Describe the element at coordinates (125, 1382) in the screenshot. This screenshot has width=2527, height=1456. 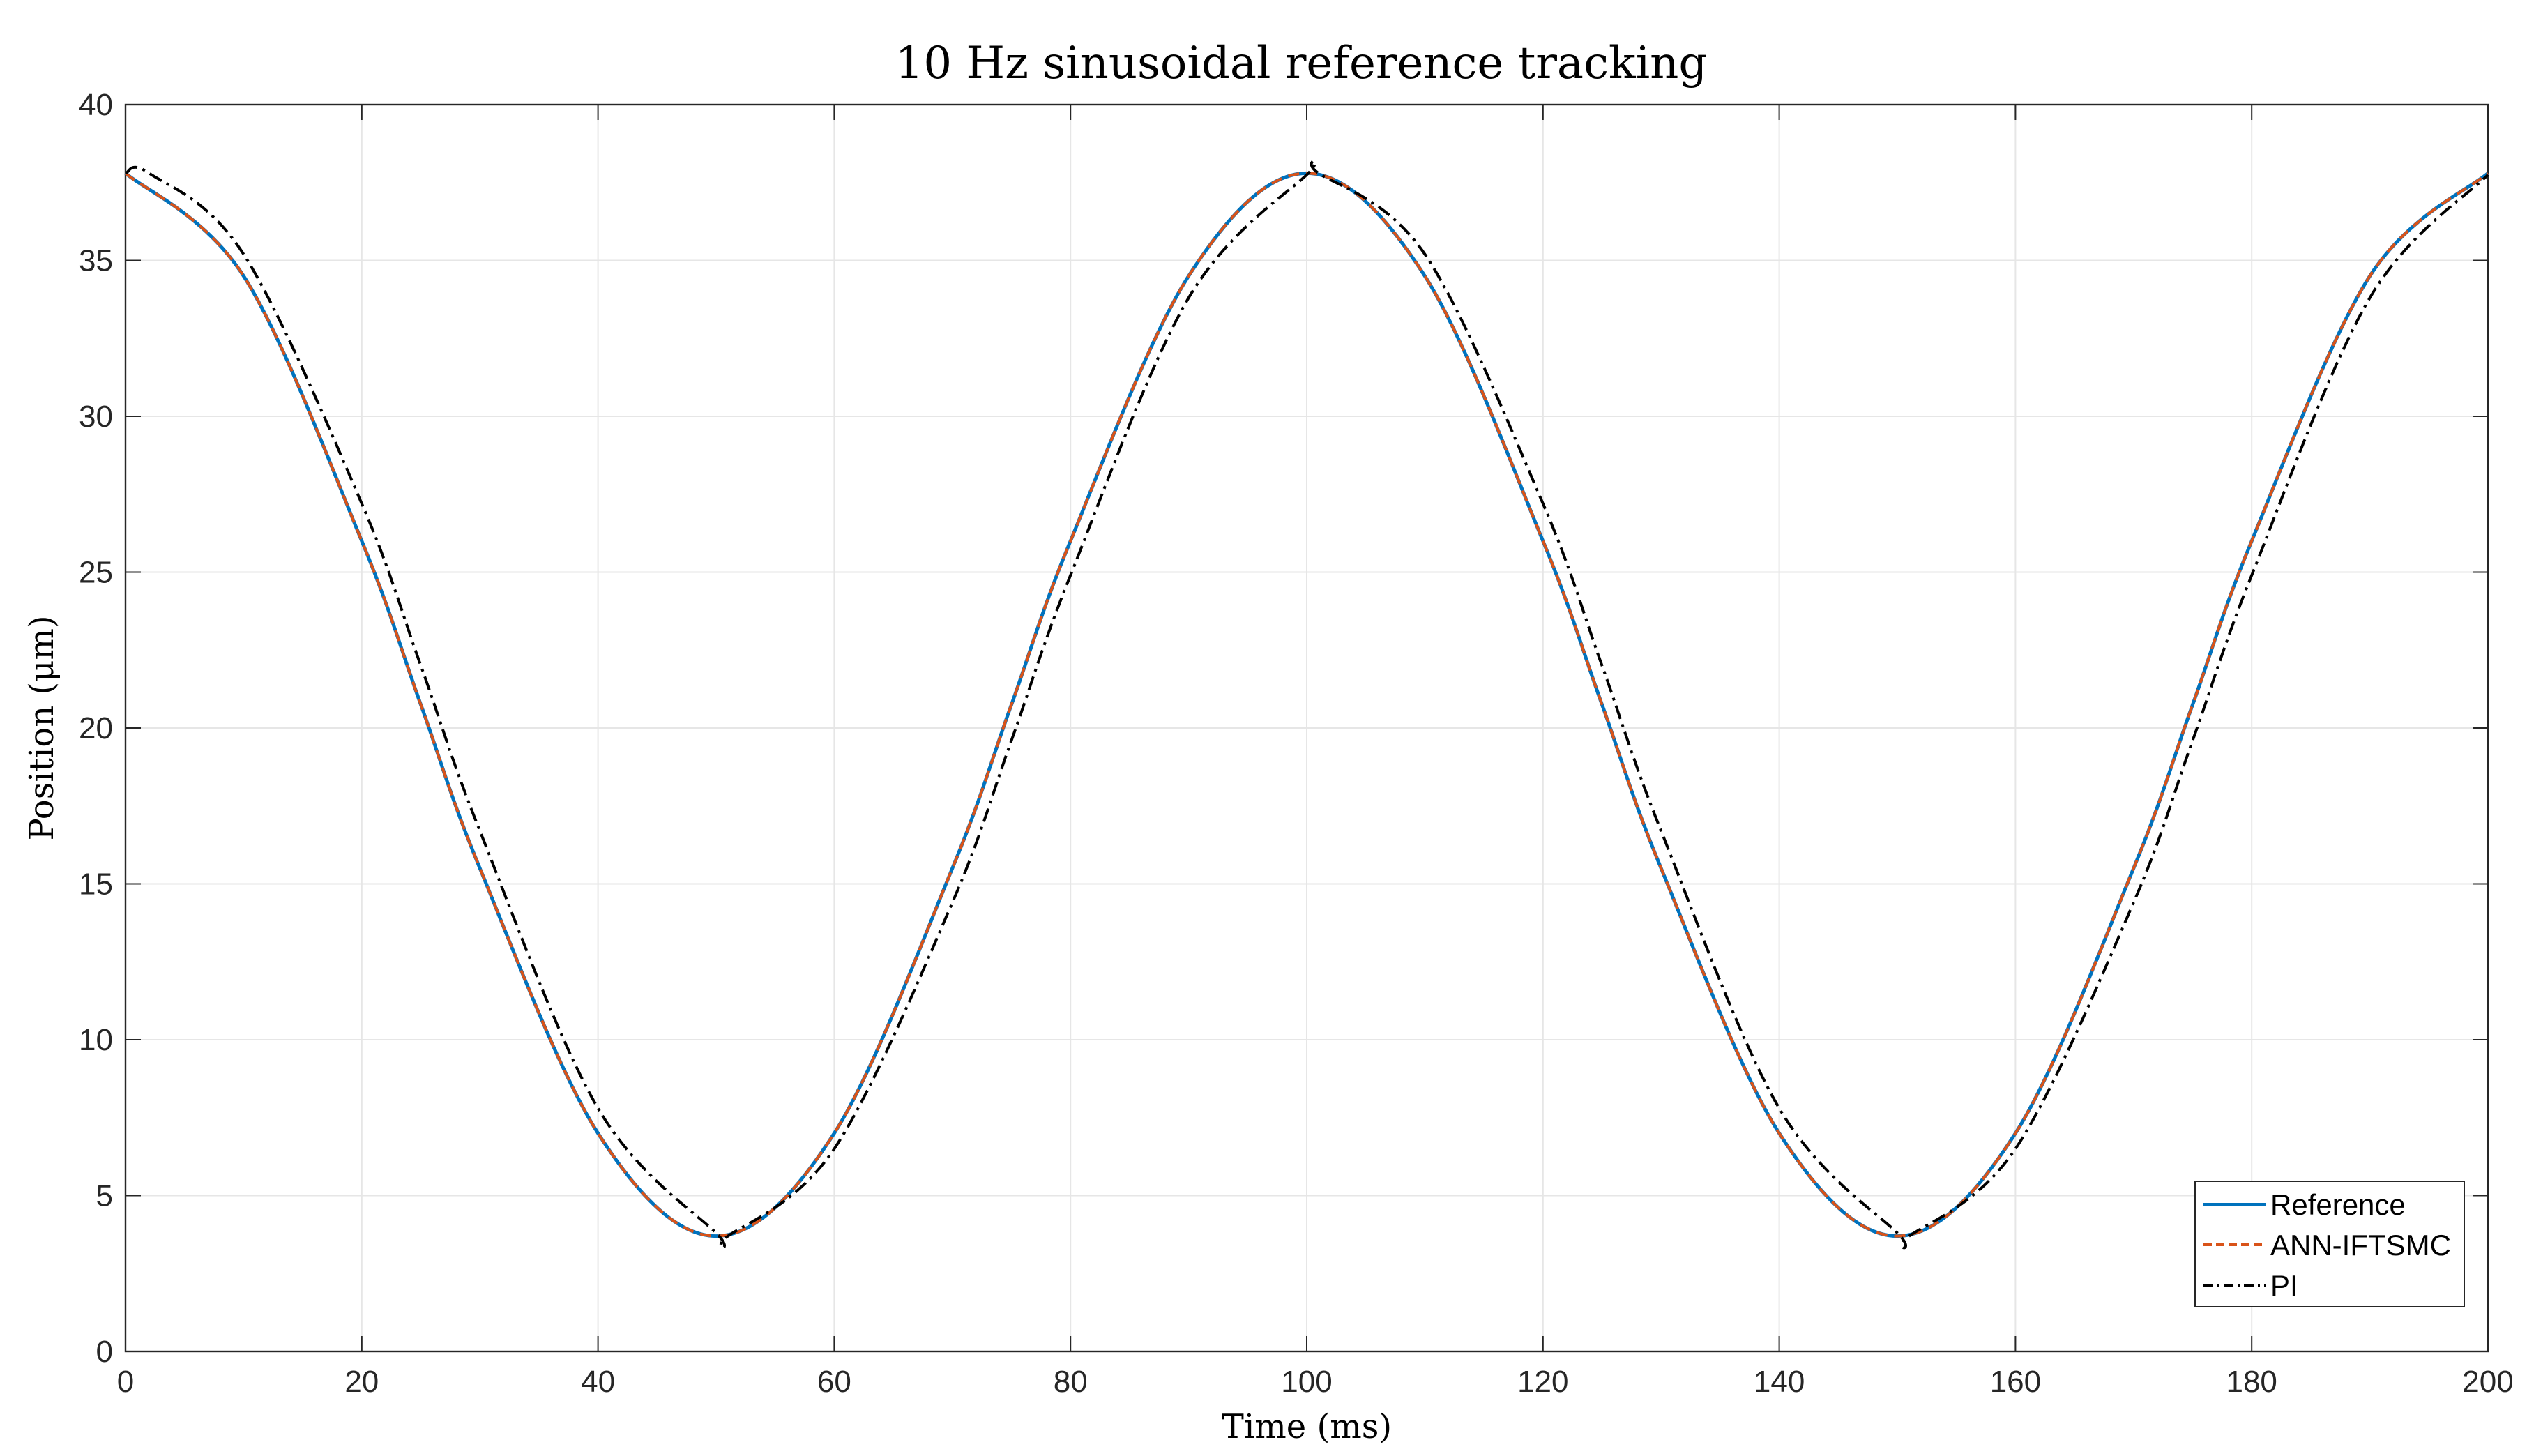
I see `x-tick-label: 0` at that location.